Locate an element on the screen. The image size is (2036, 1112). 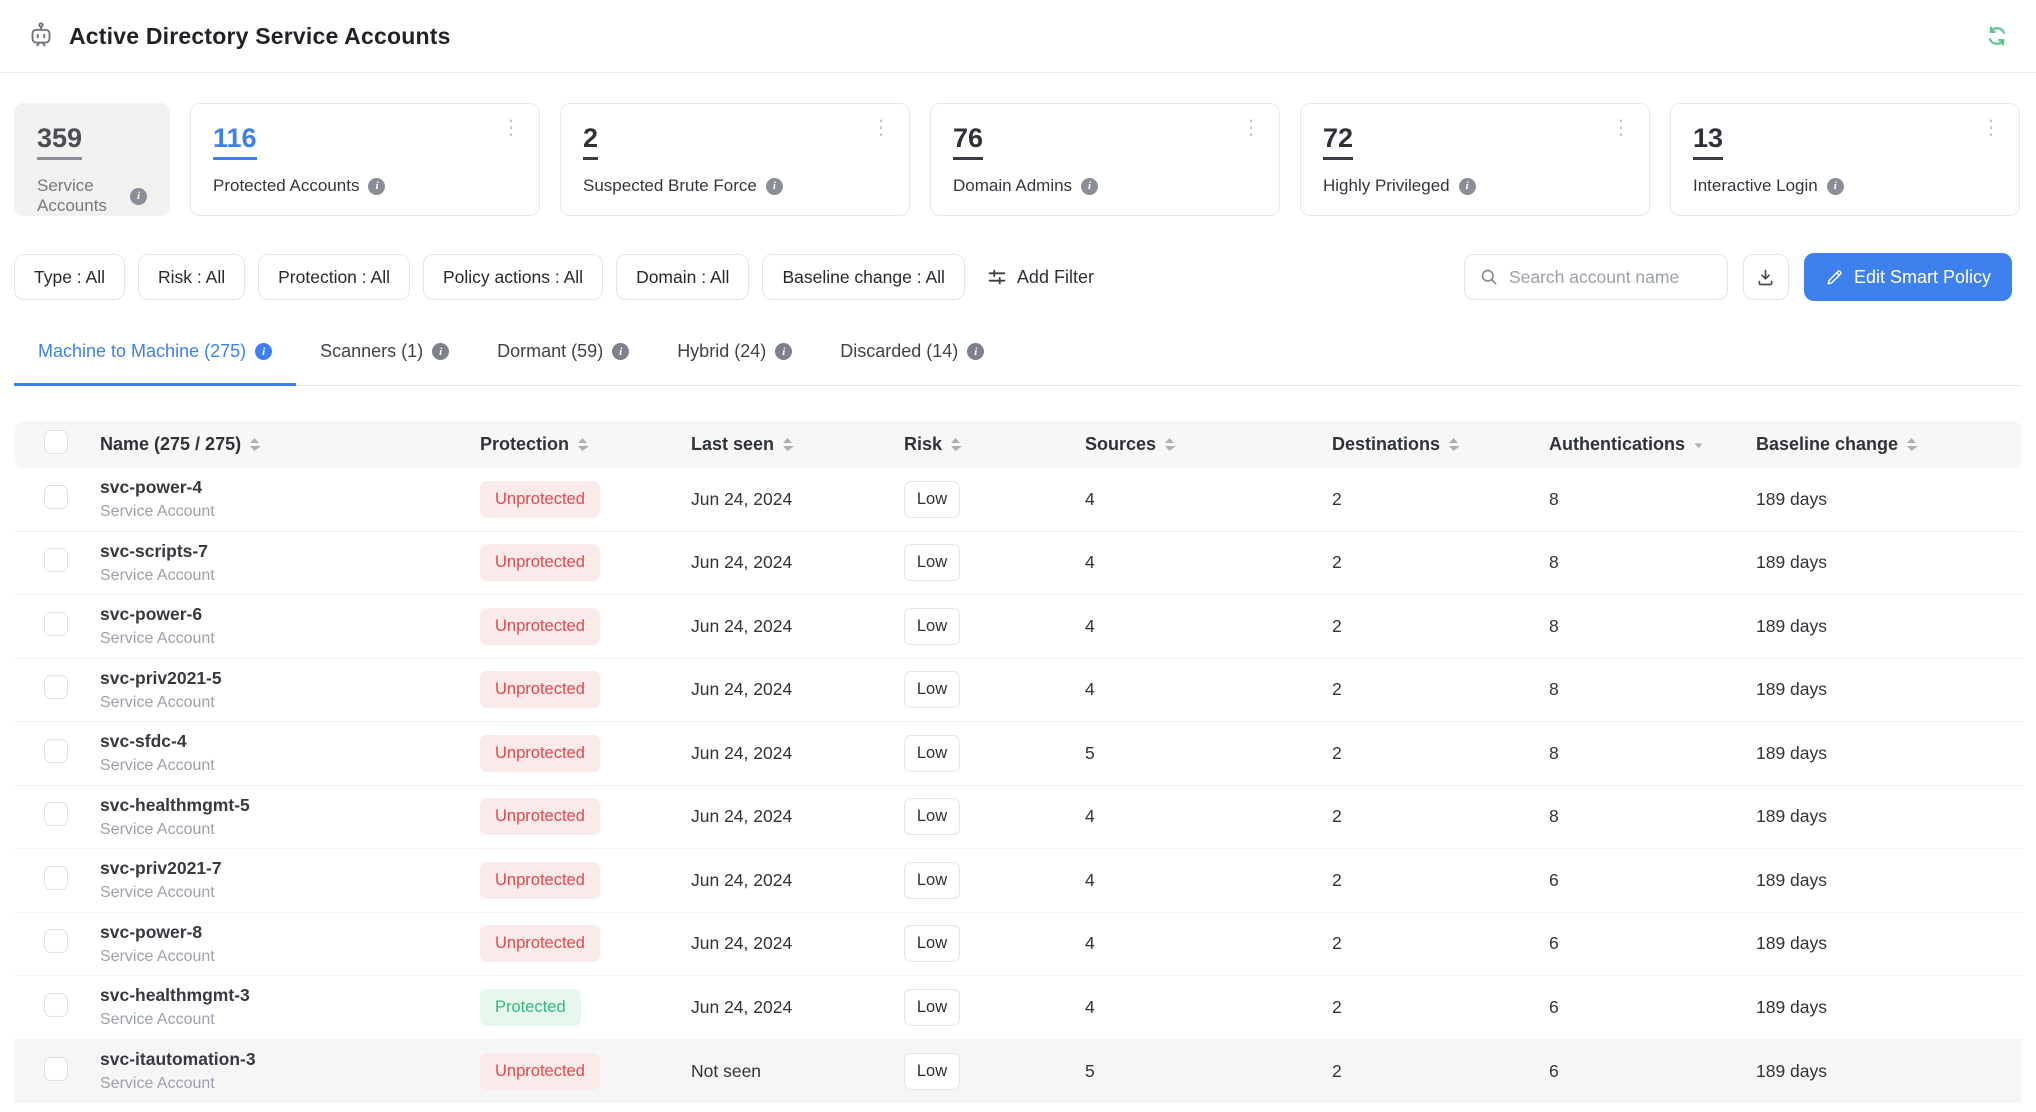
account-name-cell: svc-priv2021-7 Service Account is located at coordinates (283, 880).